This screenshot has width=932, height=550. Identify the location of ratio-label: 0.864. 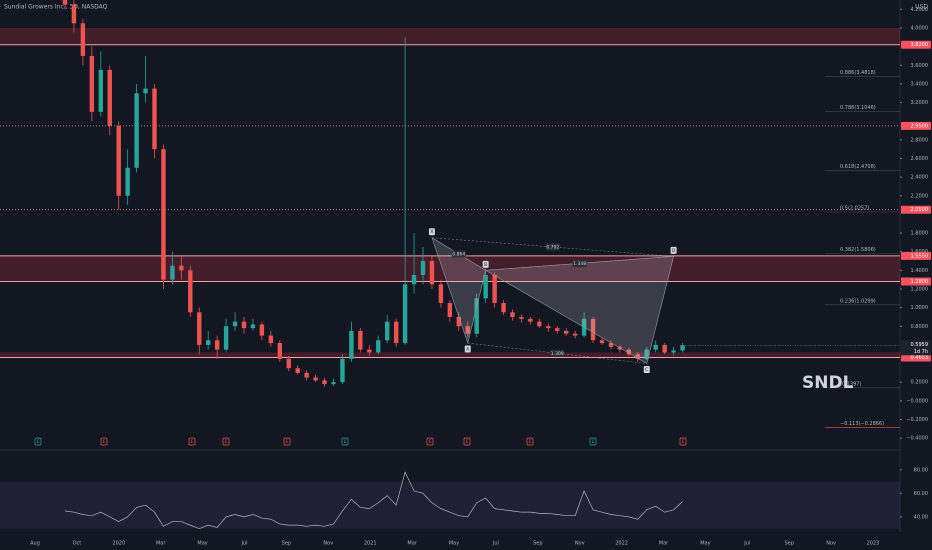
(458, 255).